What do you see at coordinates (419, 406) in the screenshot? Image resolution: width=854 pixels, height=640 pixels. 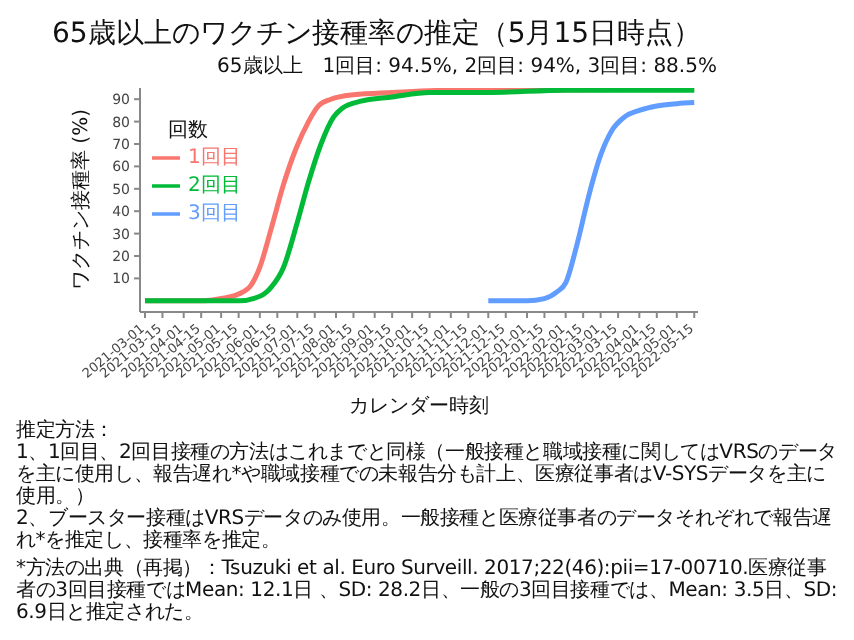 I see `x-axis-title: カレンダー時刻` at bounding box center [419, 406].